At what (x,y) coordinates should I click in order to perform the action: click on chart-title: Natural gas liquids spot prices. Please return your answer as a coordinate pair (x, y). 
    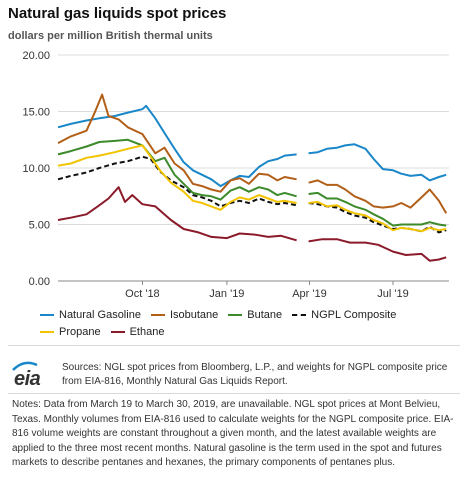
    Looking at the image, I should click on (117, 13).